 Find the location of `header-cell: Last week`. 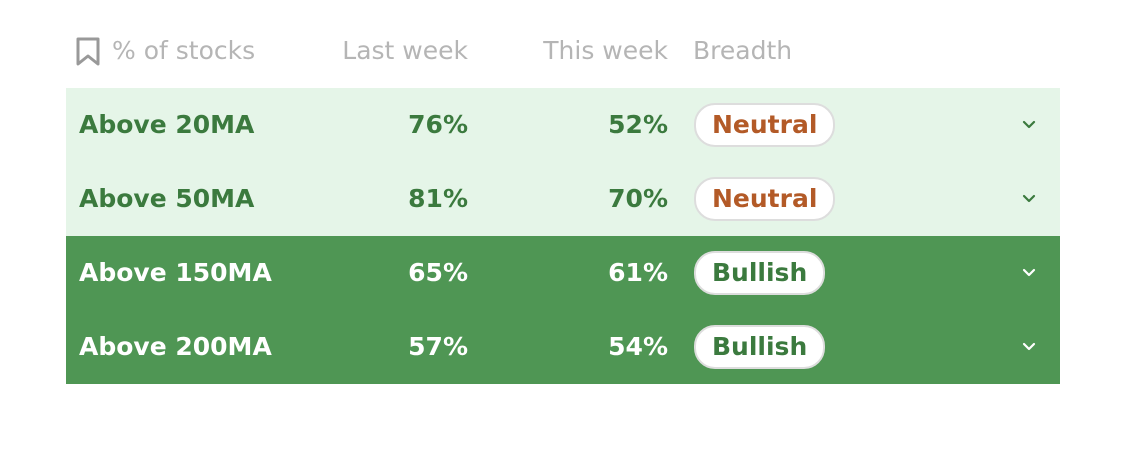

header-cell: Last week is located at coordinates (405, 50).